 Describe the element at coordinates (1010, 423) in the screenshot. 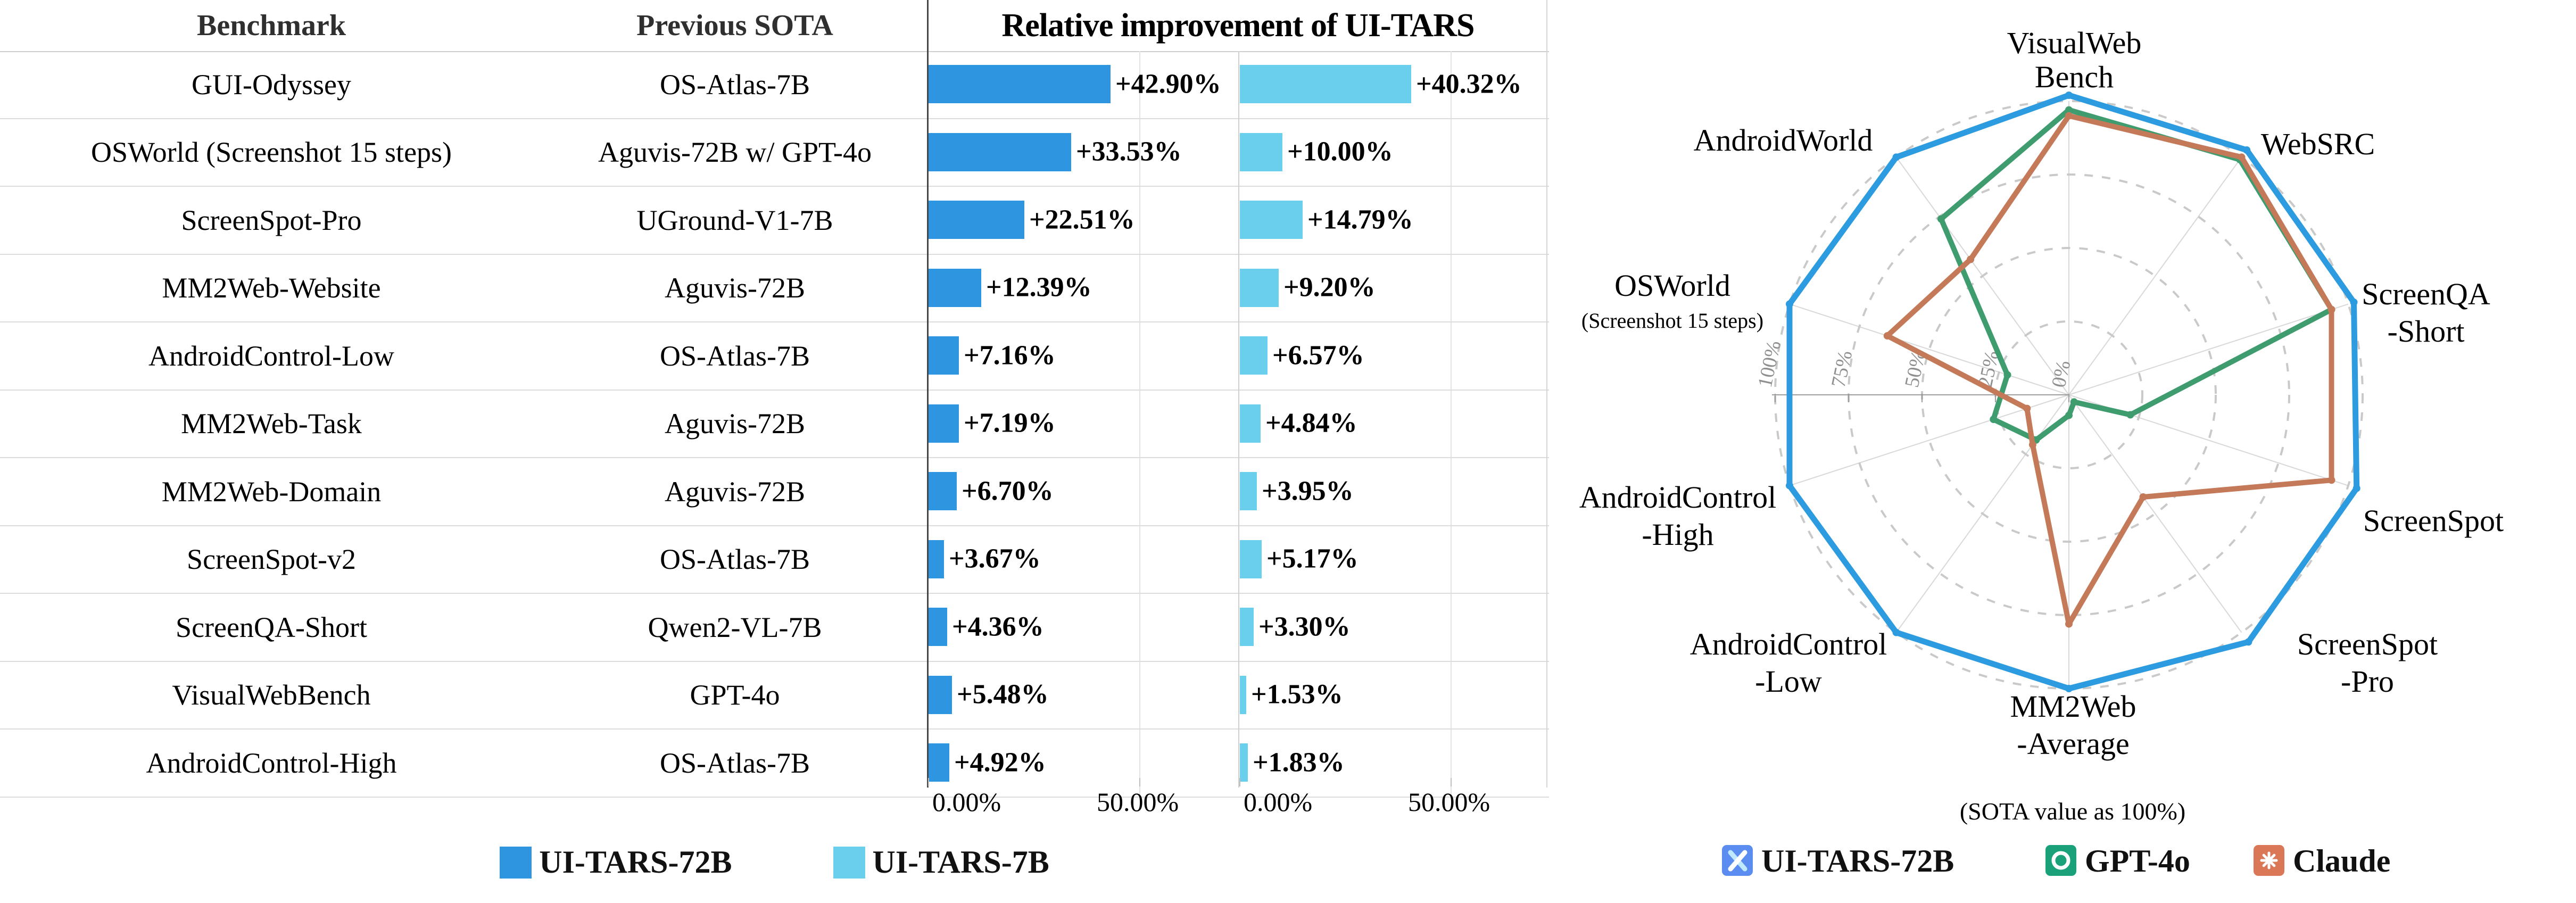

I see `bar-value-label: +7.19%` at that location.